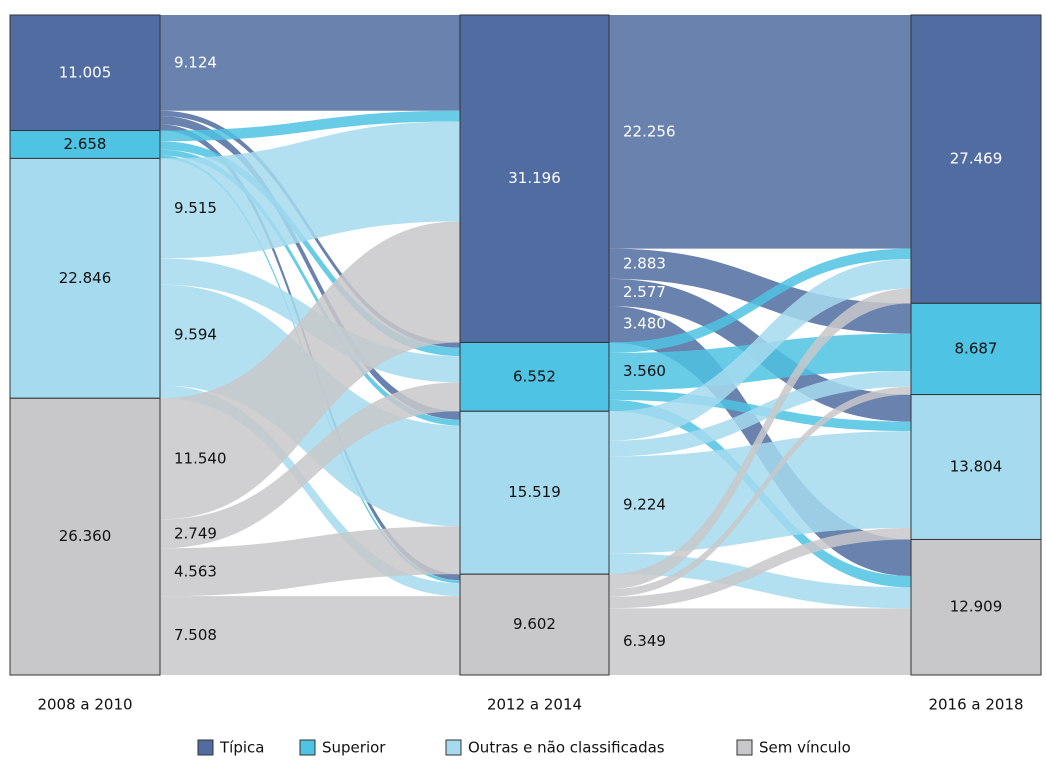 The width and height of the screenshot is (1046, 760). I want to click on legend-label: Superior, so click(354, 748).